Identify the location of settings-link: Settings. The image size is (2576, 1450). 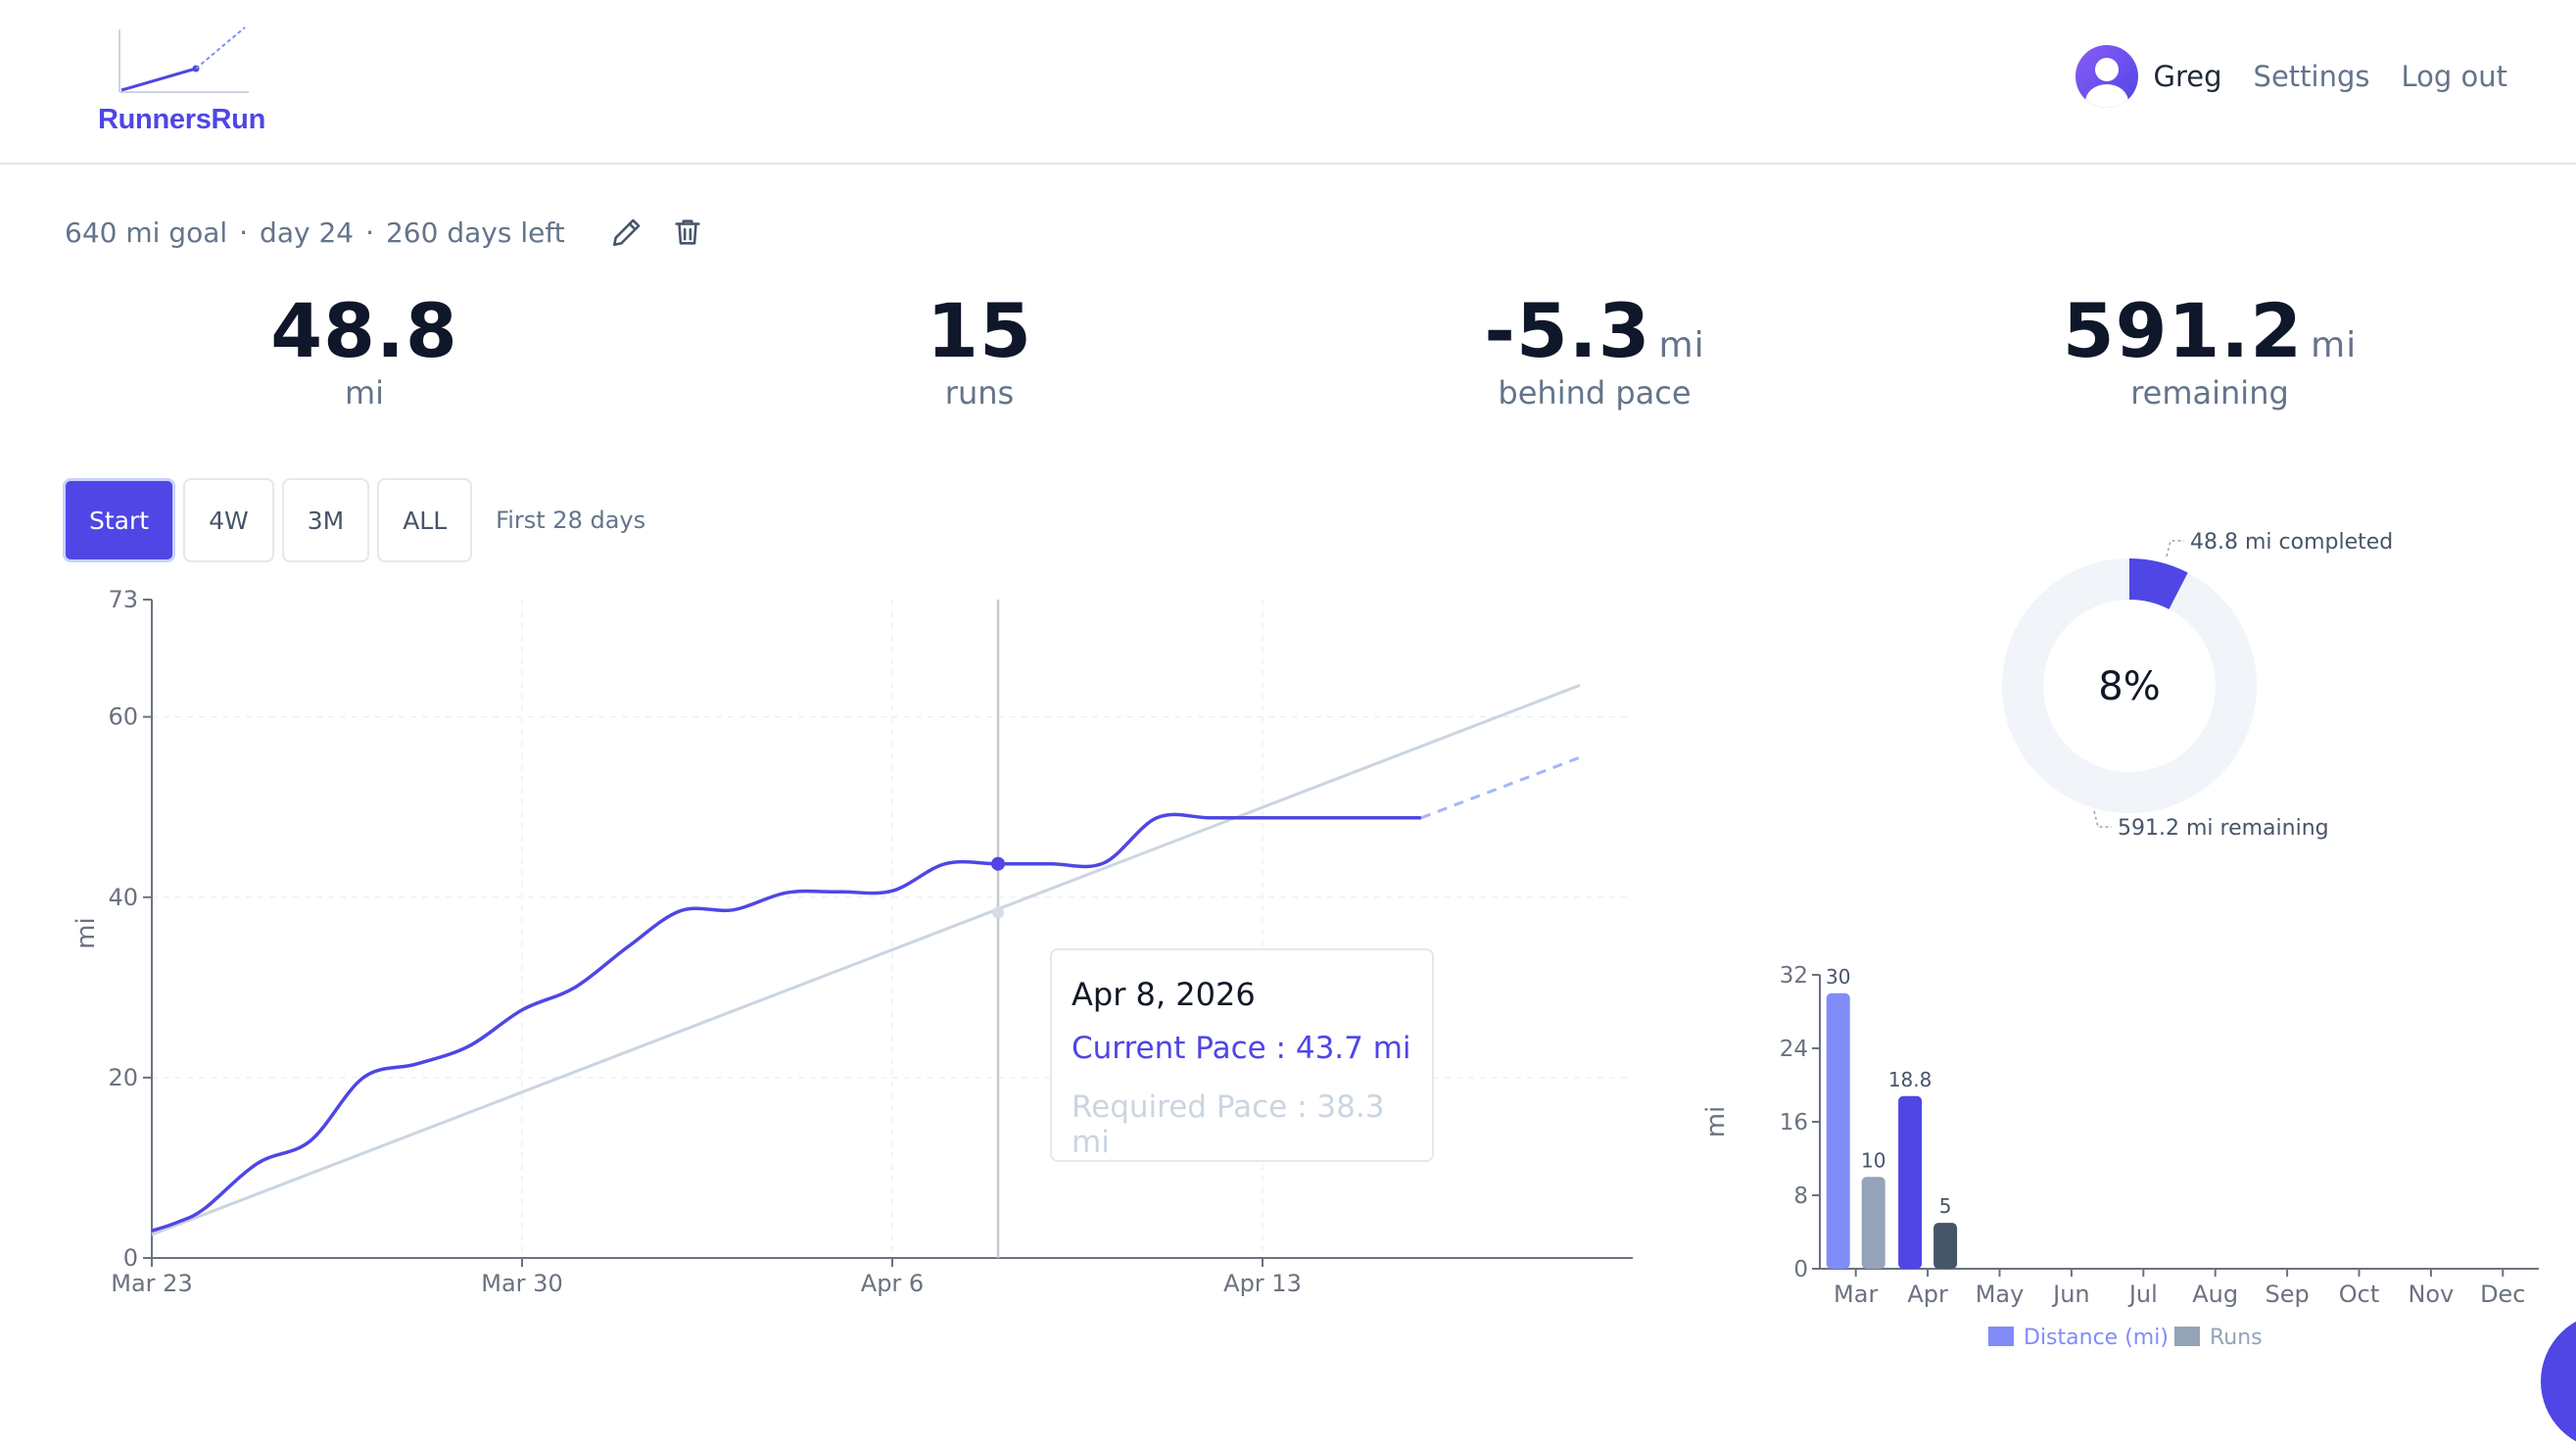
(2311, 76).